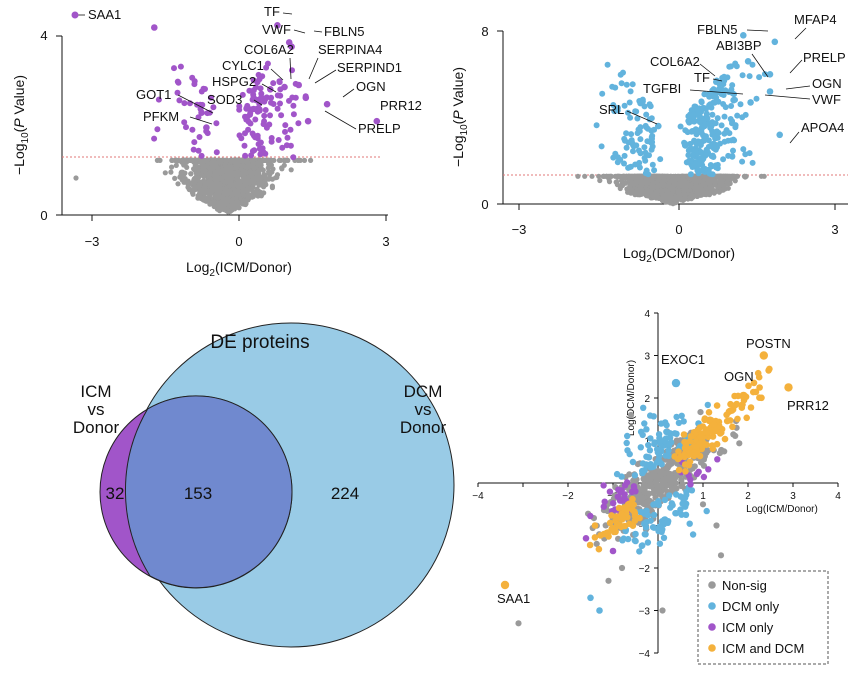 The height and width of the screenshot is (673, 862). Describe the element at coordinates (702, 77) in the screenshot. I see `annotation-tf: TF` at that location.